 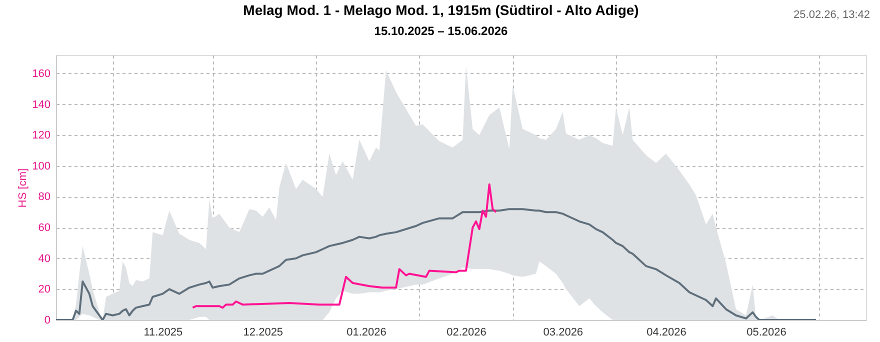 I want to click on y-tick-label: 20, so click(x=44, y=290).